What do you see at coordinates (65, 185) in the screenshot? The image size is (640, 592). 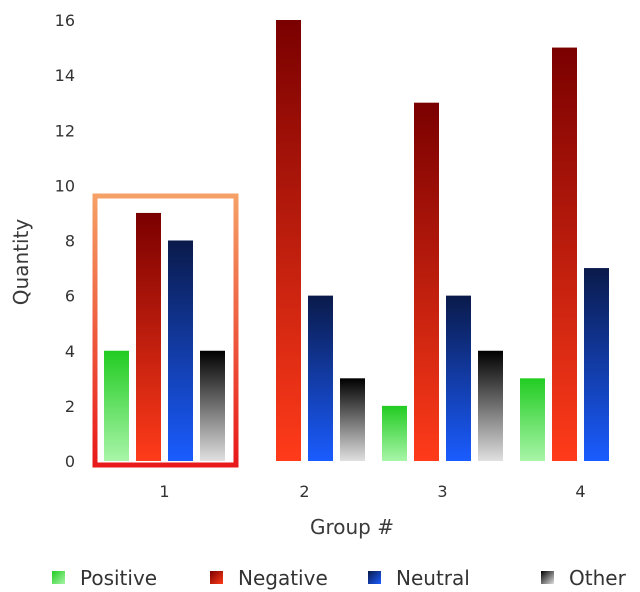 I see `y-tick-label: 10` at bounding box center [65, 185].